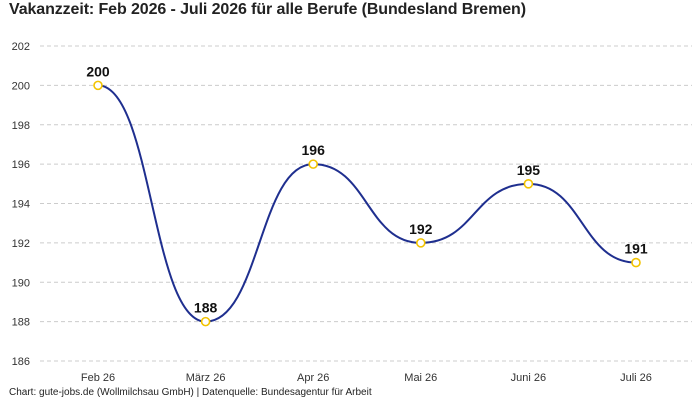  What do you see at coordinates (528, 378) in the screenshot?
I see `x-tick-label: Juni 26` at bounding box center [528, 378].